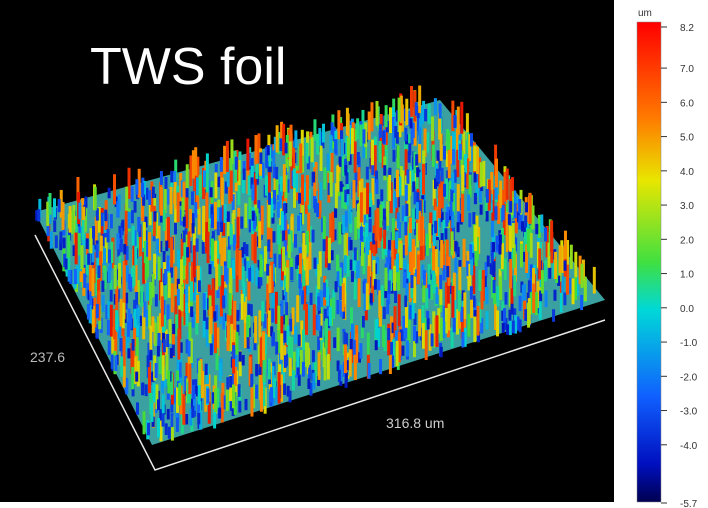  What do you see at coordinates (687, 69) in the screenshot?
I see `colorbar-tick-label: 7.0` at bounding box center [687, 69].